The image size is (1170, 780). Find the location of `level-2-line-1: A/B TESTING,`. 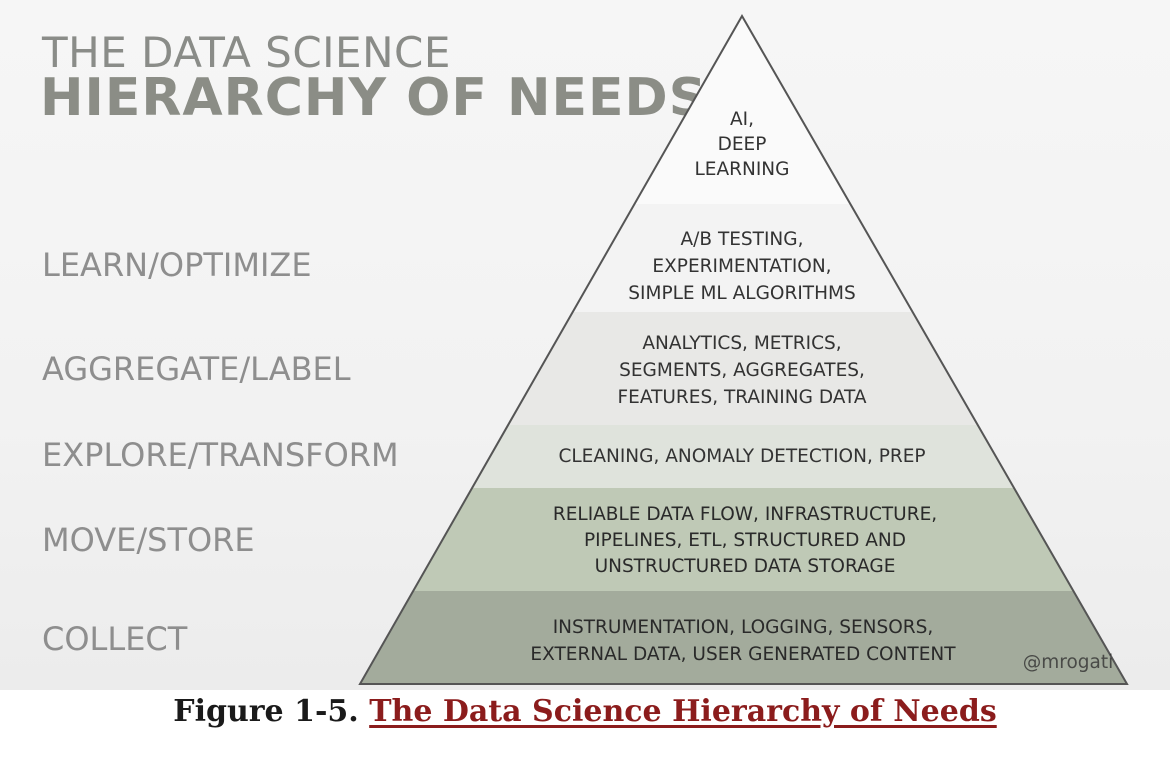

level-2-line-1: A/B TESTING, is located at coordinates (741, 239).